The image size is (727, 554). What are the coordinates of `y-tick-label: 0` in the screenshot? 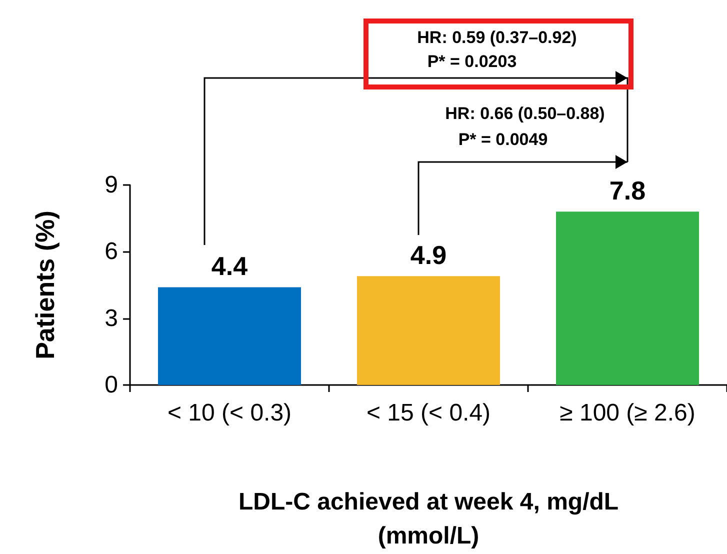 It's located at (111, 385).